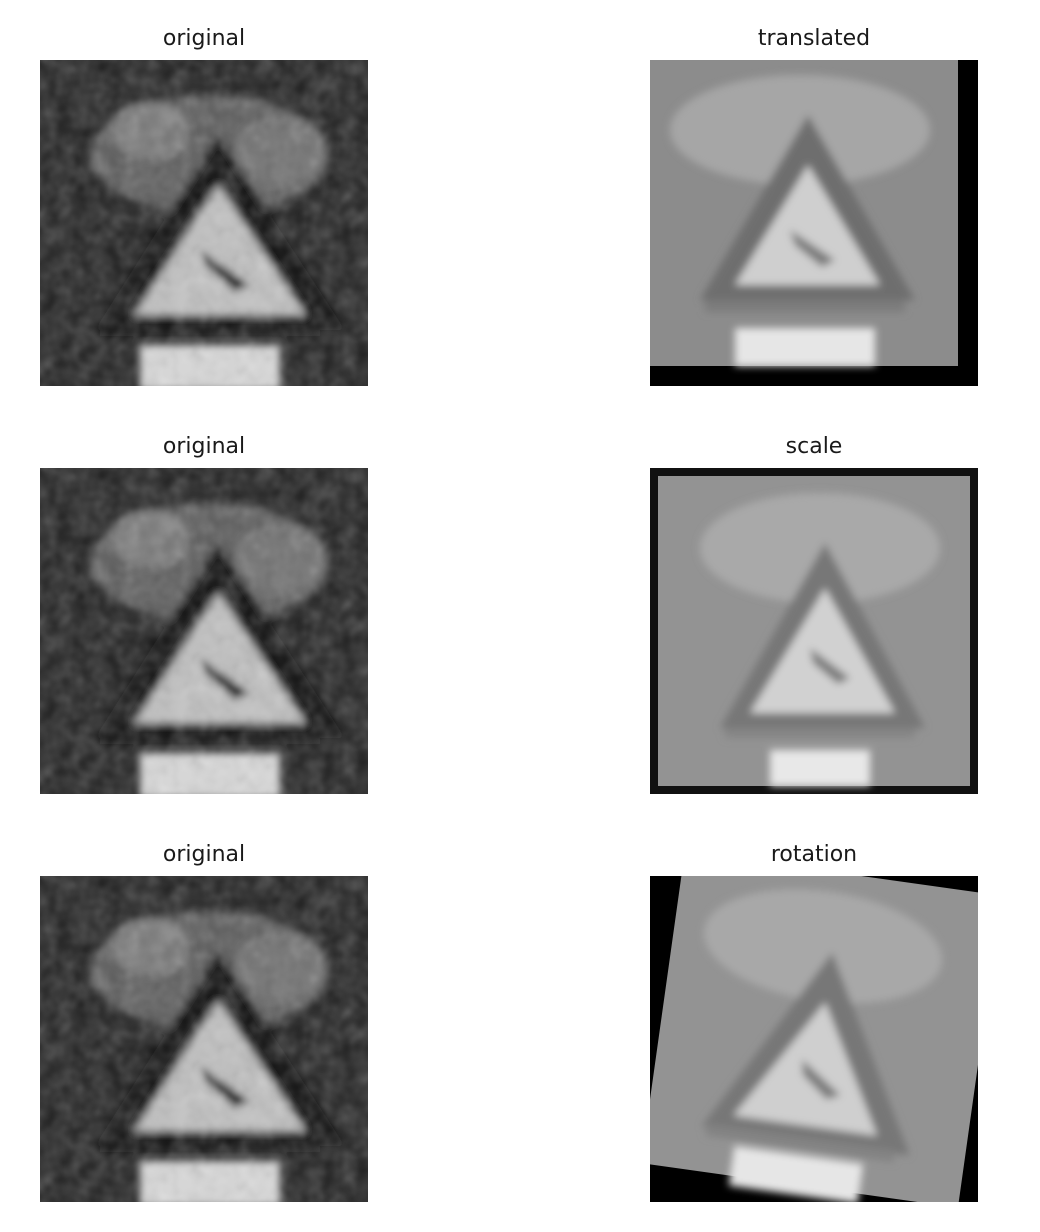  What do you see at coordinates (204, 38) in the screenshot?
I see `panel-title-original-1: original` at bounding box center [204, 38].